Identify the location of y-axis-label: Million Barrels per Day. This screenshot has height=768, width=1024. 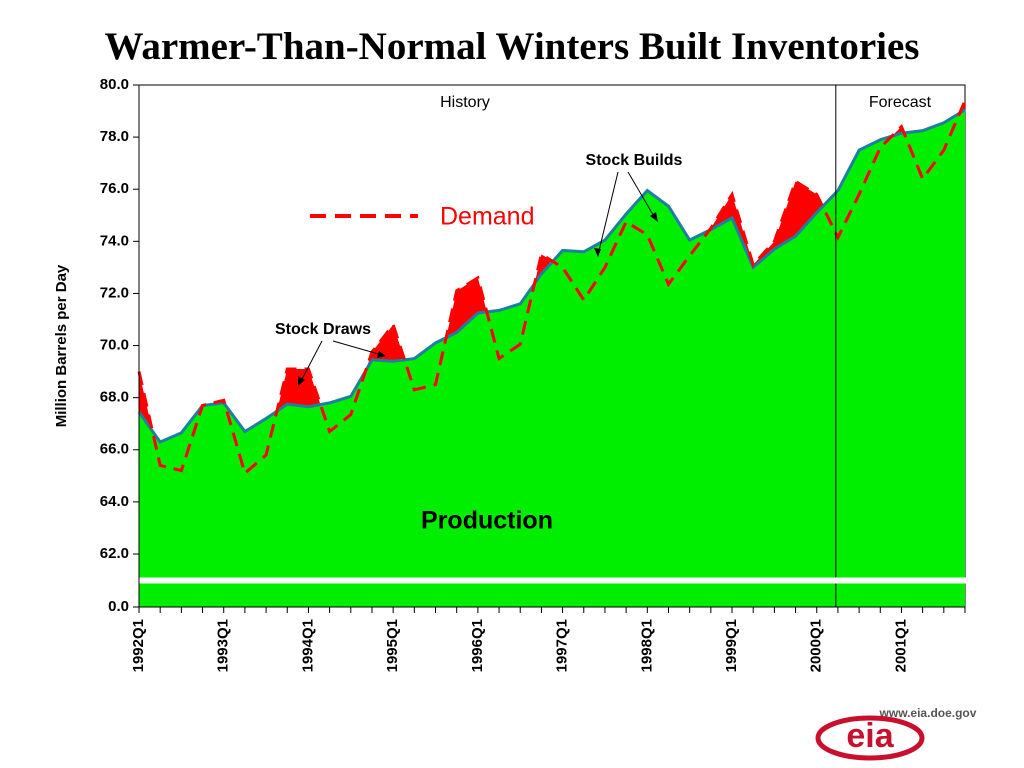
(61, 345).